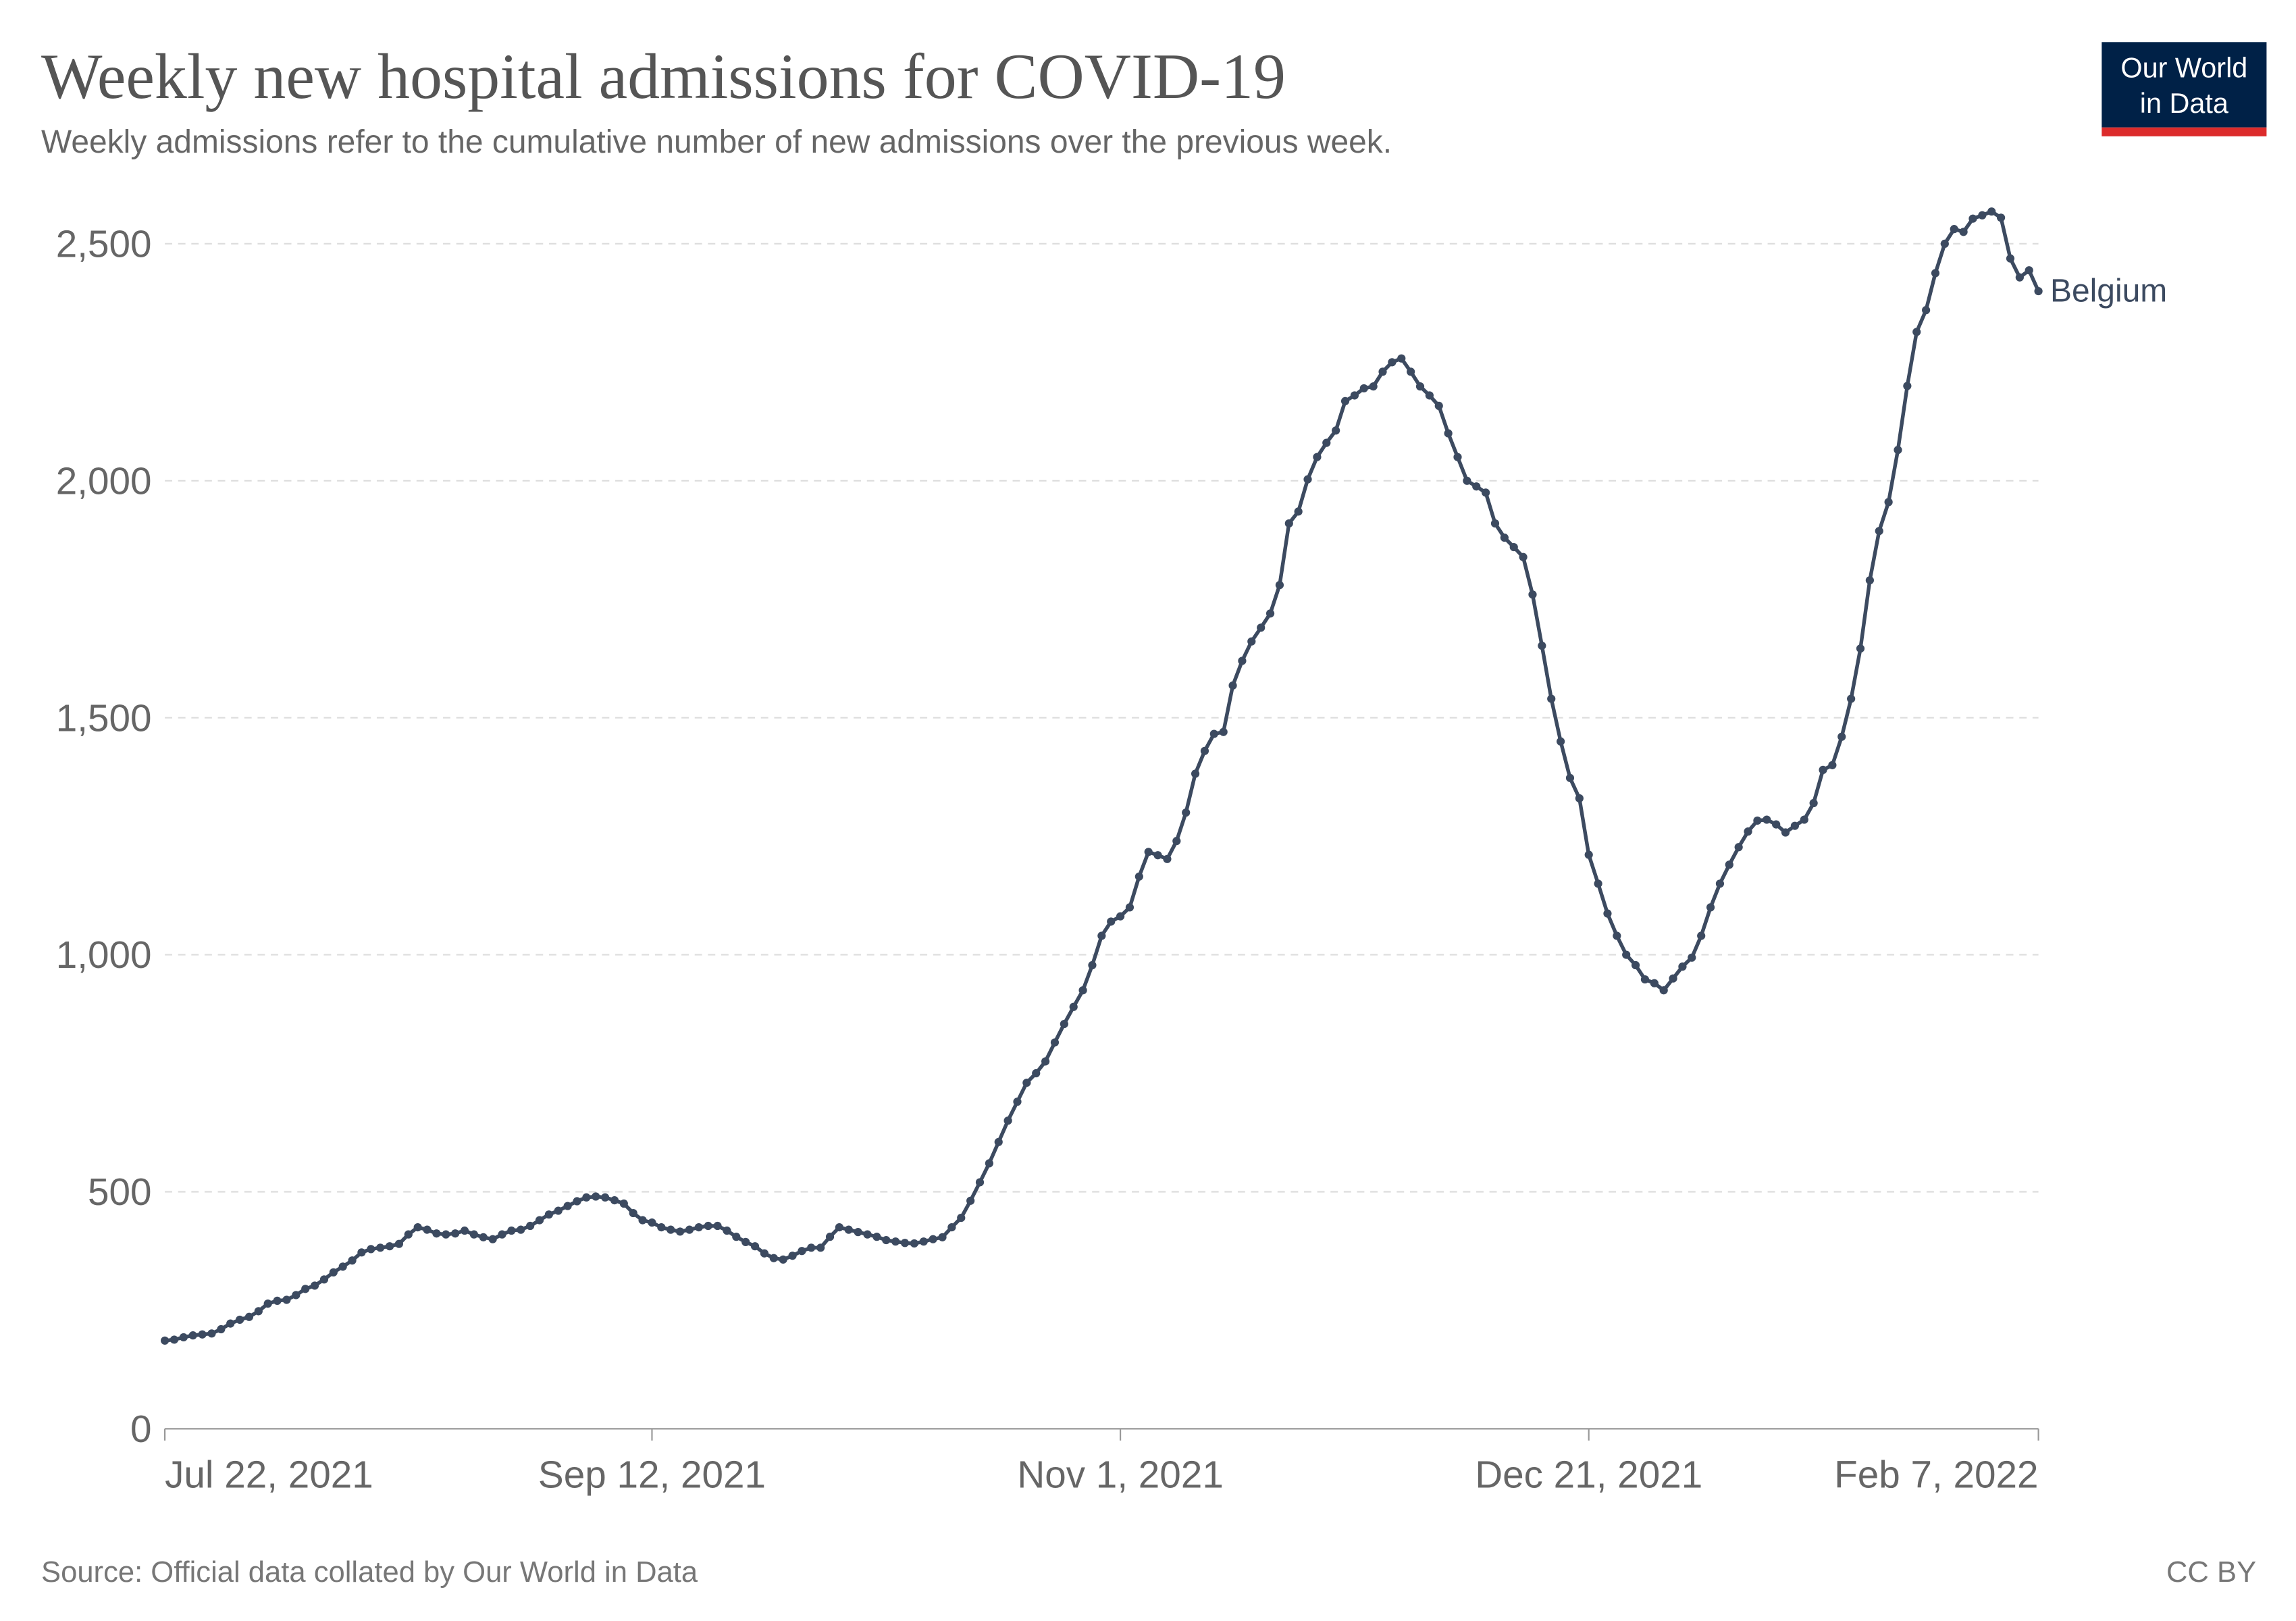  What do you see at coordinates (104, 245) in the screenshot?
I see `y-tick-label: 2,500` at bounding box center [104, 245].